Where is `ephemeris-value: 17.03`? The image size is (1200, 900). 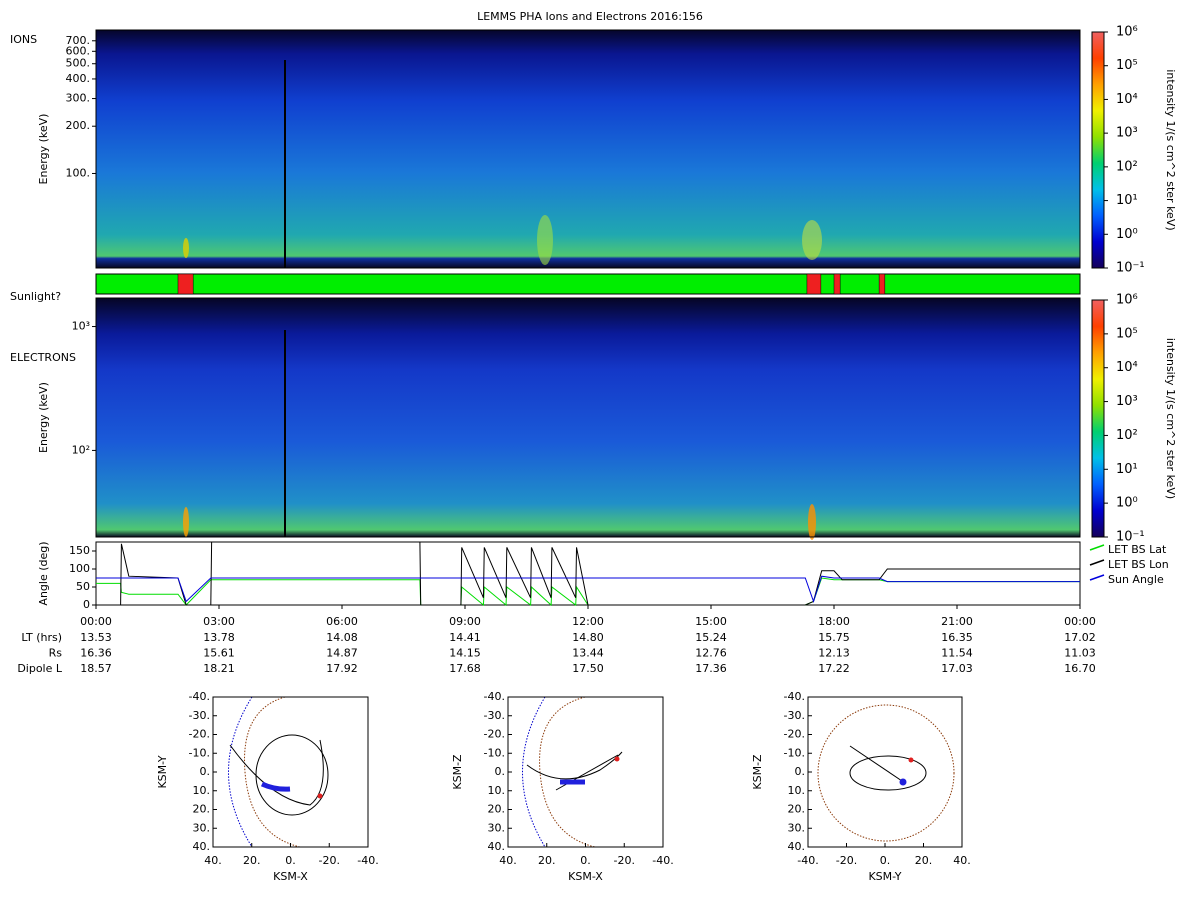 ephemeris-value: 17.03 is located at coordinates (957, 668).